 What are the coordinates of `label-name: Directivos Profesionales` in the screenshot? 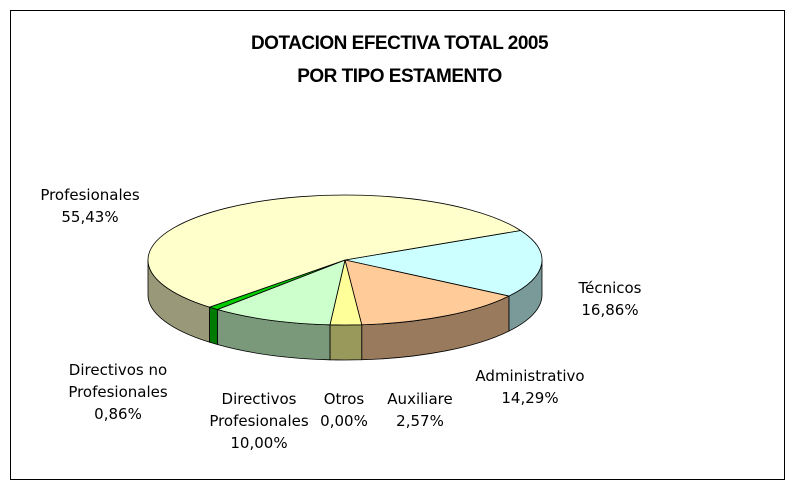 It's located at (259, 410).